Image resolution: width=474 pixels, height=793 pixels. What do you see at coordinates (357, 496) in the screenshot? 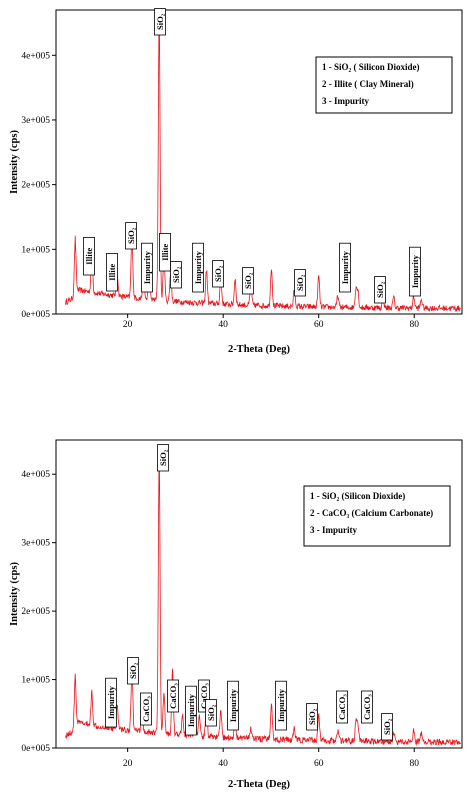
I see `legend-entry: 1 - SiO₂ (Silicon Dioxide)` at bounding box center [357, 496].